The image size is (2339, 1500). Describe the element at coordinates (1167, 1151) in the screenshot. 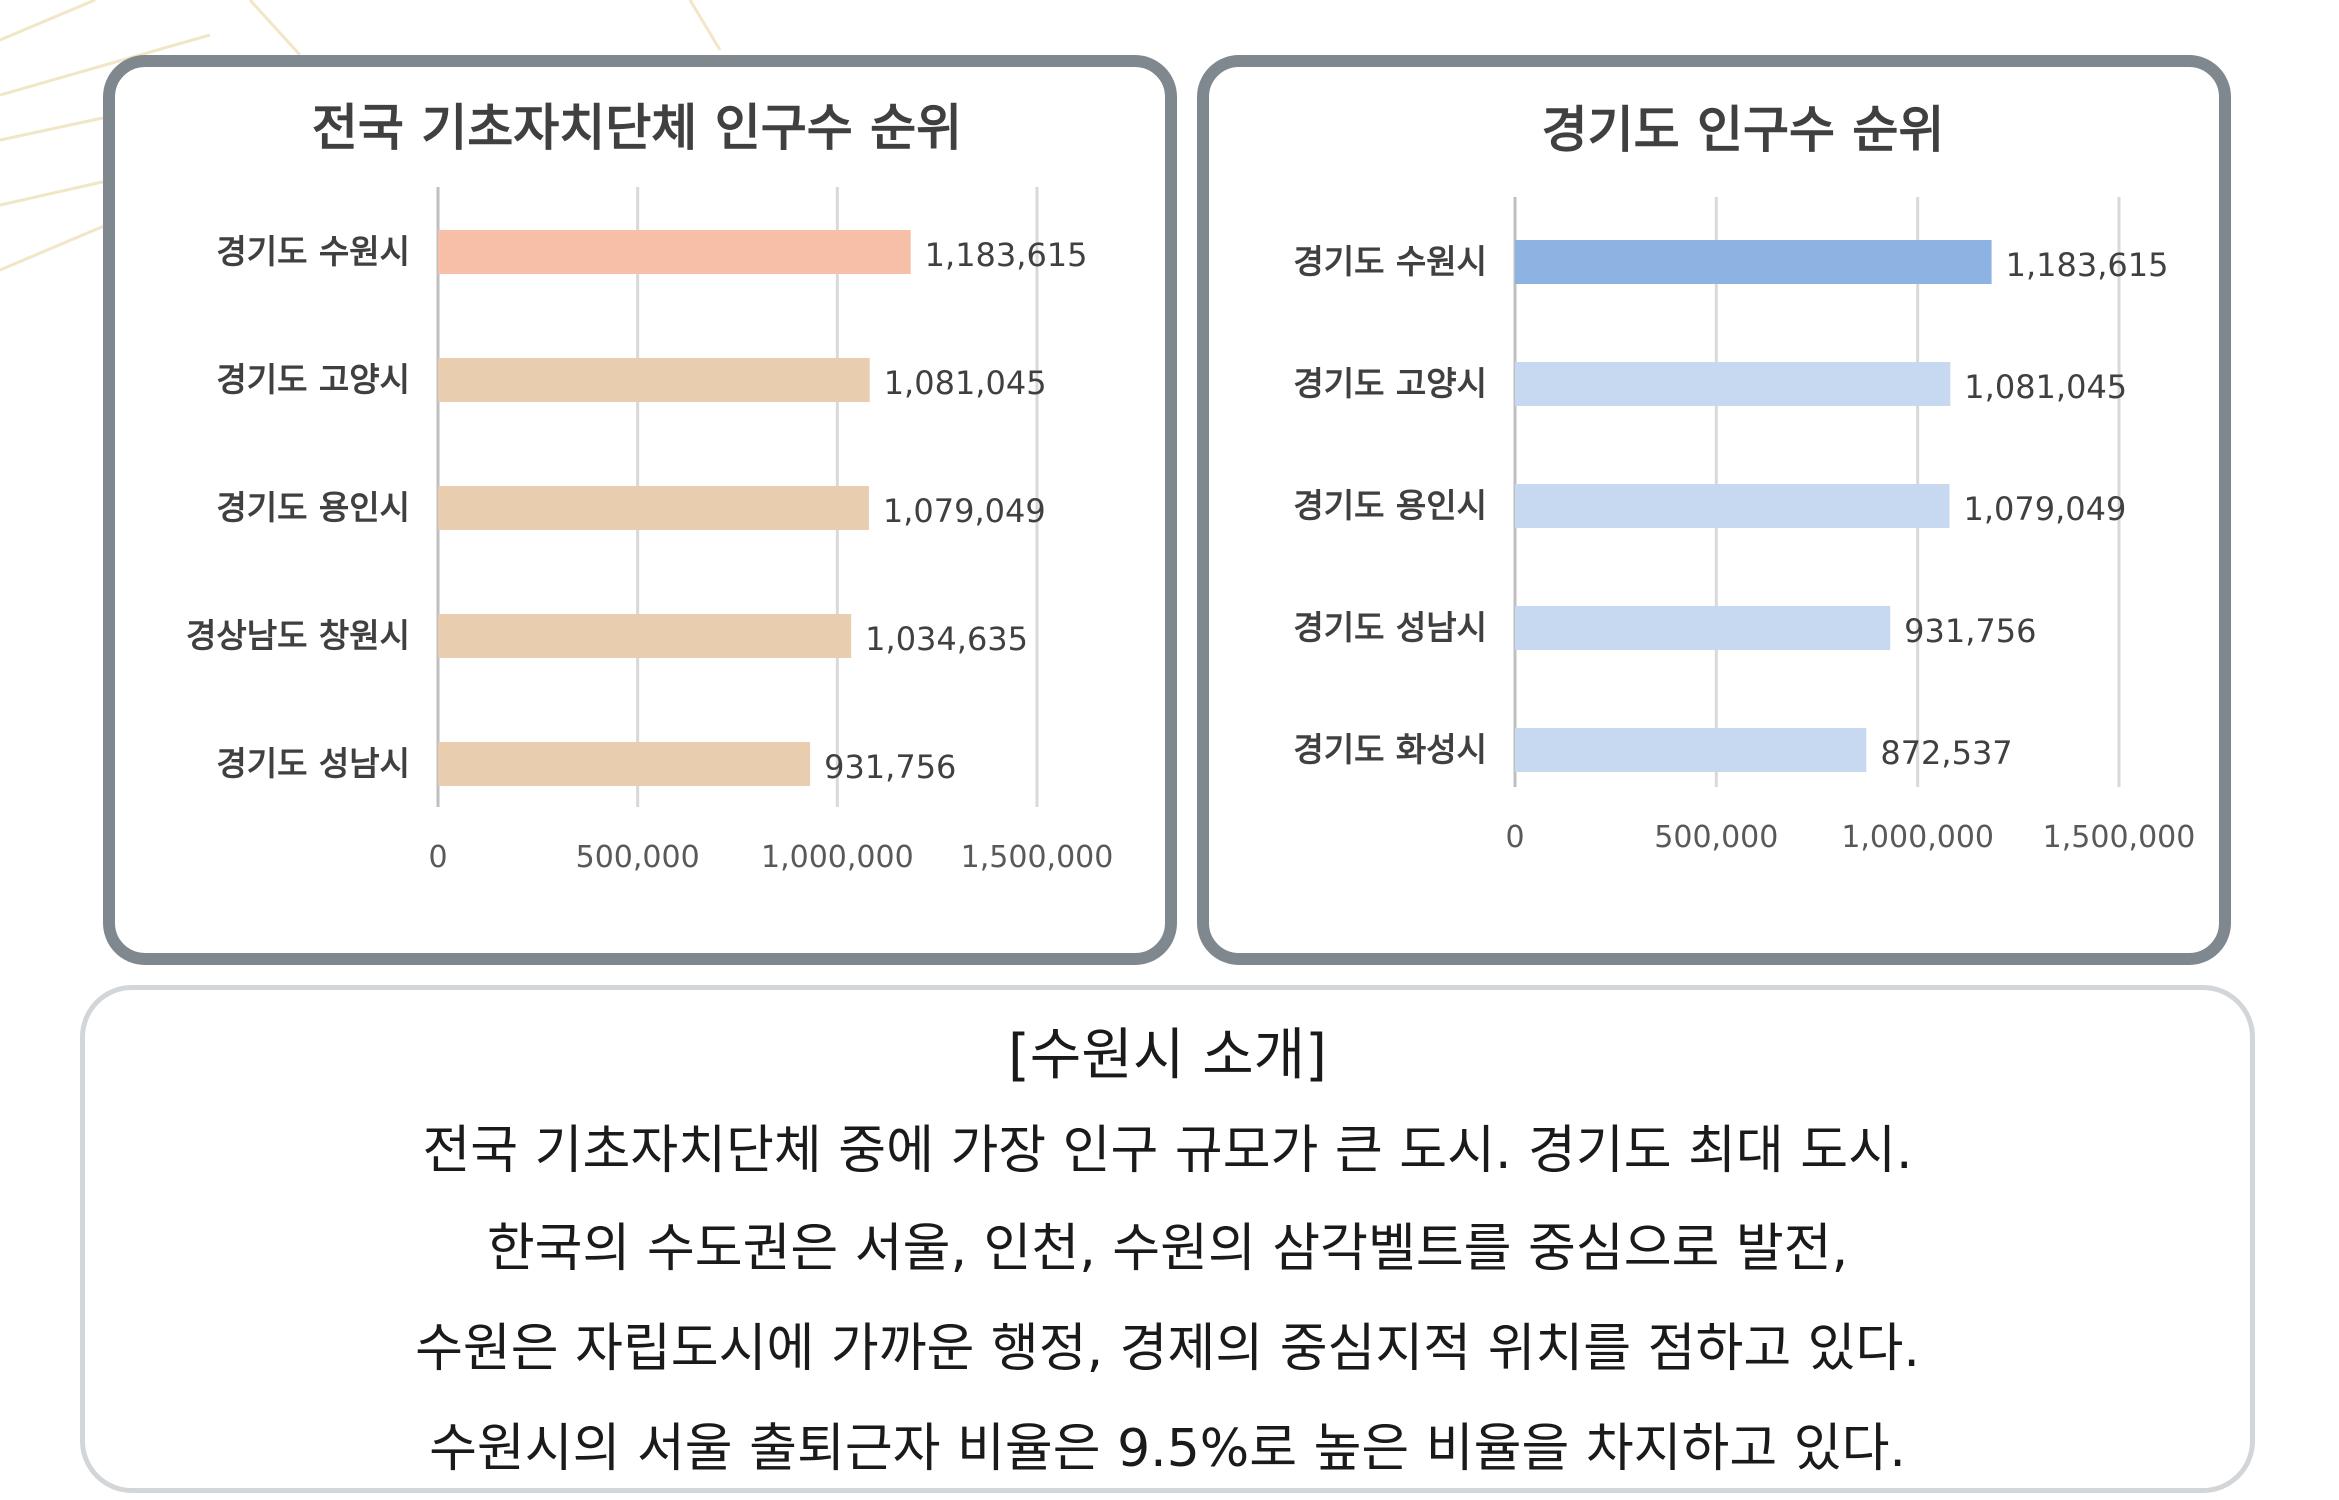

I see `intro-line-1: 전국 기초자치단체 중에 가장 인구 규모가 큰 도시. 경기도 최대 도시.` at that location.